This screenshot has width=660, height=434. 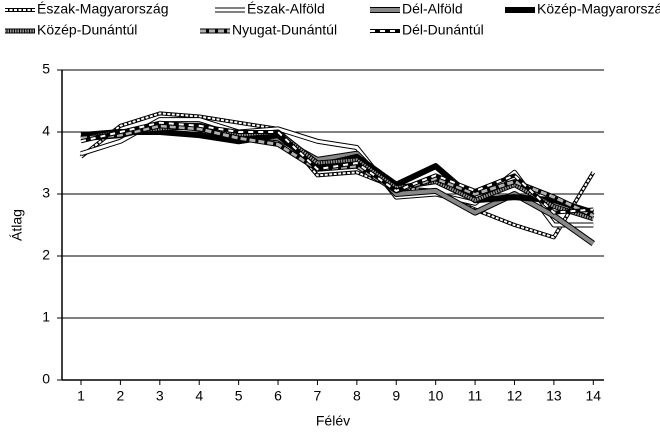 What do you see at coordinates (199, 396) in the screenshot?
I see `x-tick-label: 4` at bounding box center [199, 396].